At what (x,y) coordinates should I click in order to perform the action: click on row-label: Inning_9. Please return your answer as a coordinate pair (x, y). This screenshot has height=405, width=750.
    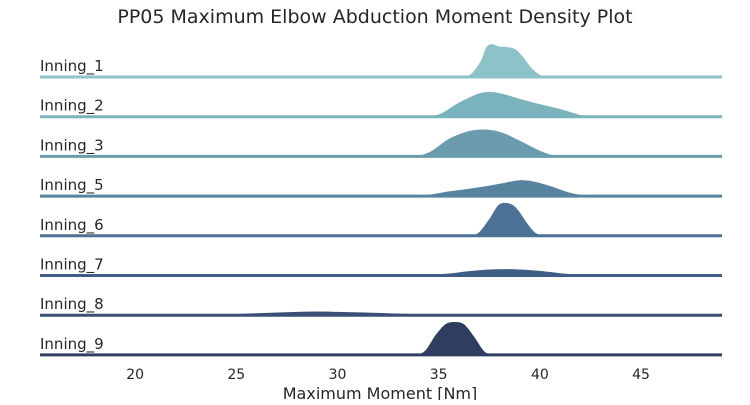
    Looking at the image, I should click on (72, 344).